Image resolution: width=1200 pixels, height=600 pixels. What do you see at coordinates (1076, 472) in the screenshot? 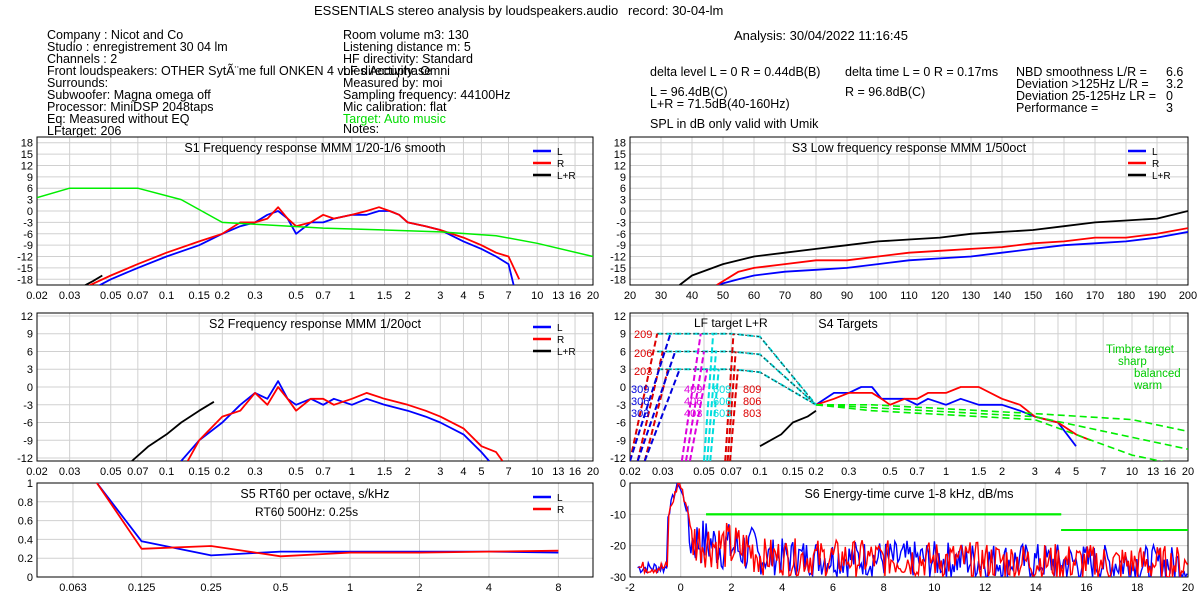
I see `x-tick-label: 5` at bounding box center [1076, 472].